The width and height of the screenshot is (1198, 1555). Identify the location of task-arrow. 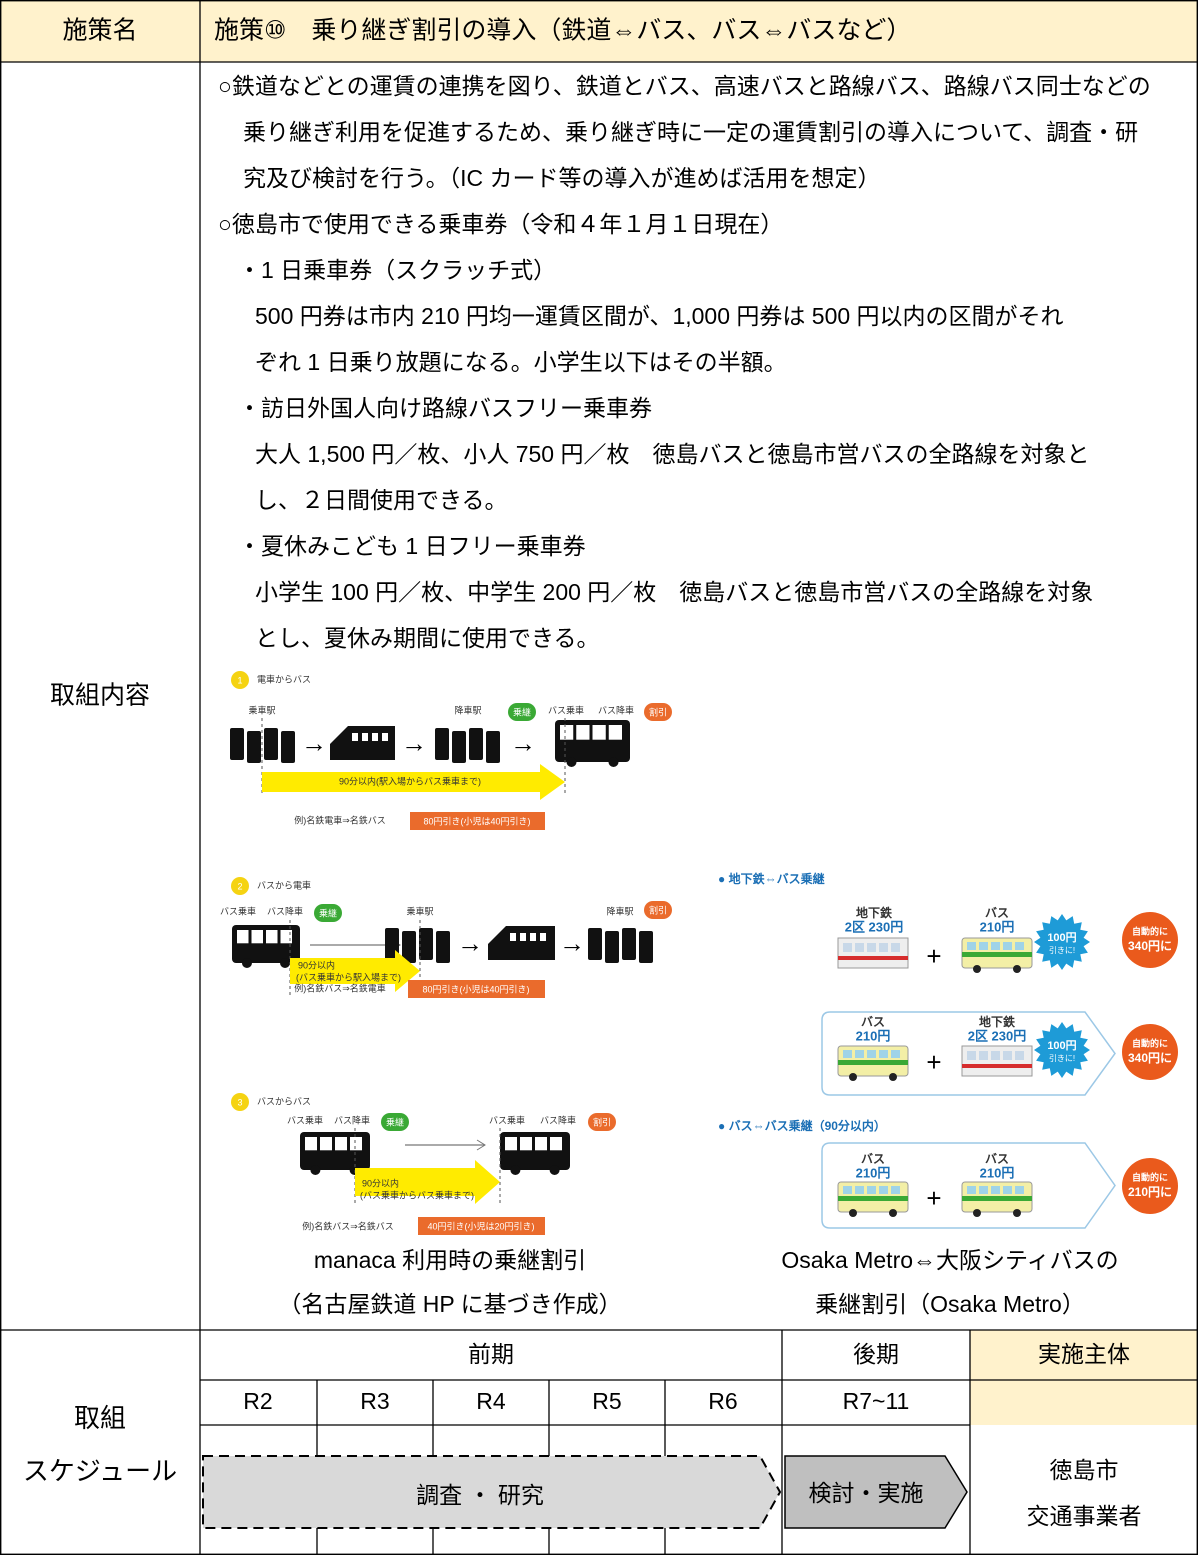
(492, 1492).